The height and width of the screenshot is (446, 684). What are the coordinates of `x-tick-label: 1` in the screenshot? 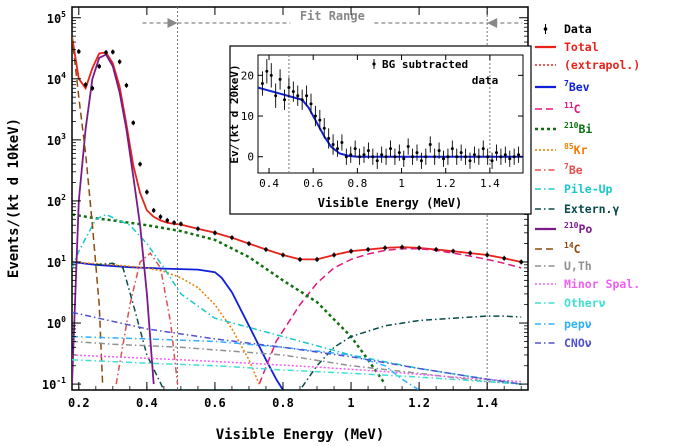 It's located at (350, 403).